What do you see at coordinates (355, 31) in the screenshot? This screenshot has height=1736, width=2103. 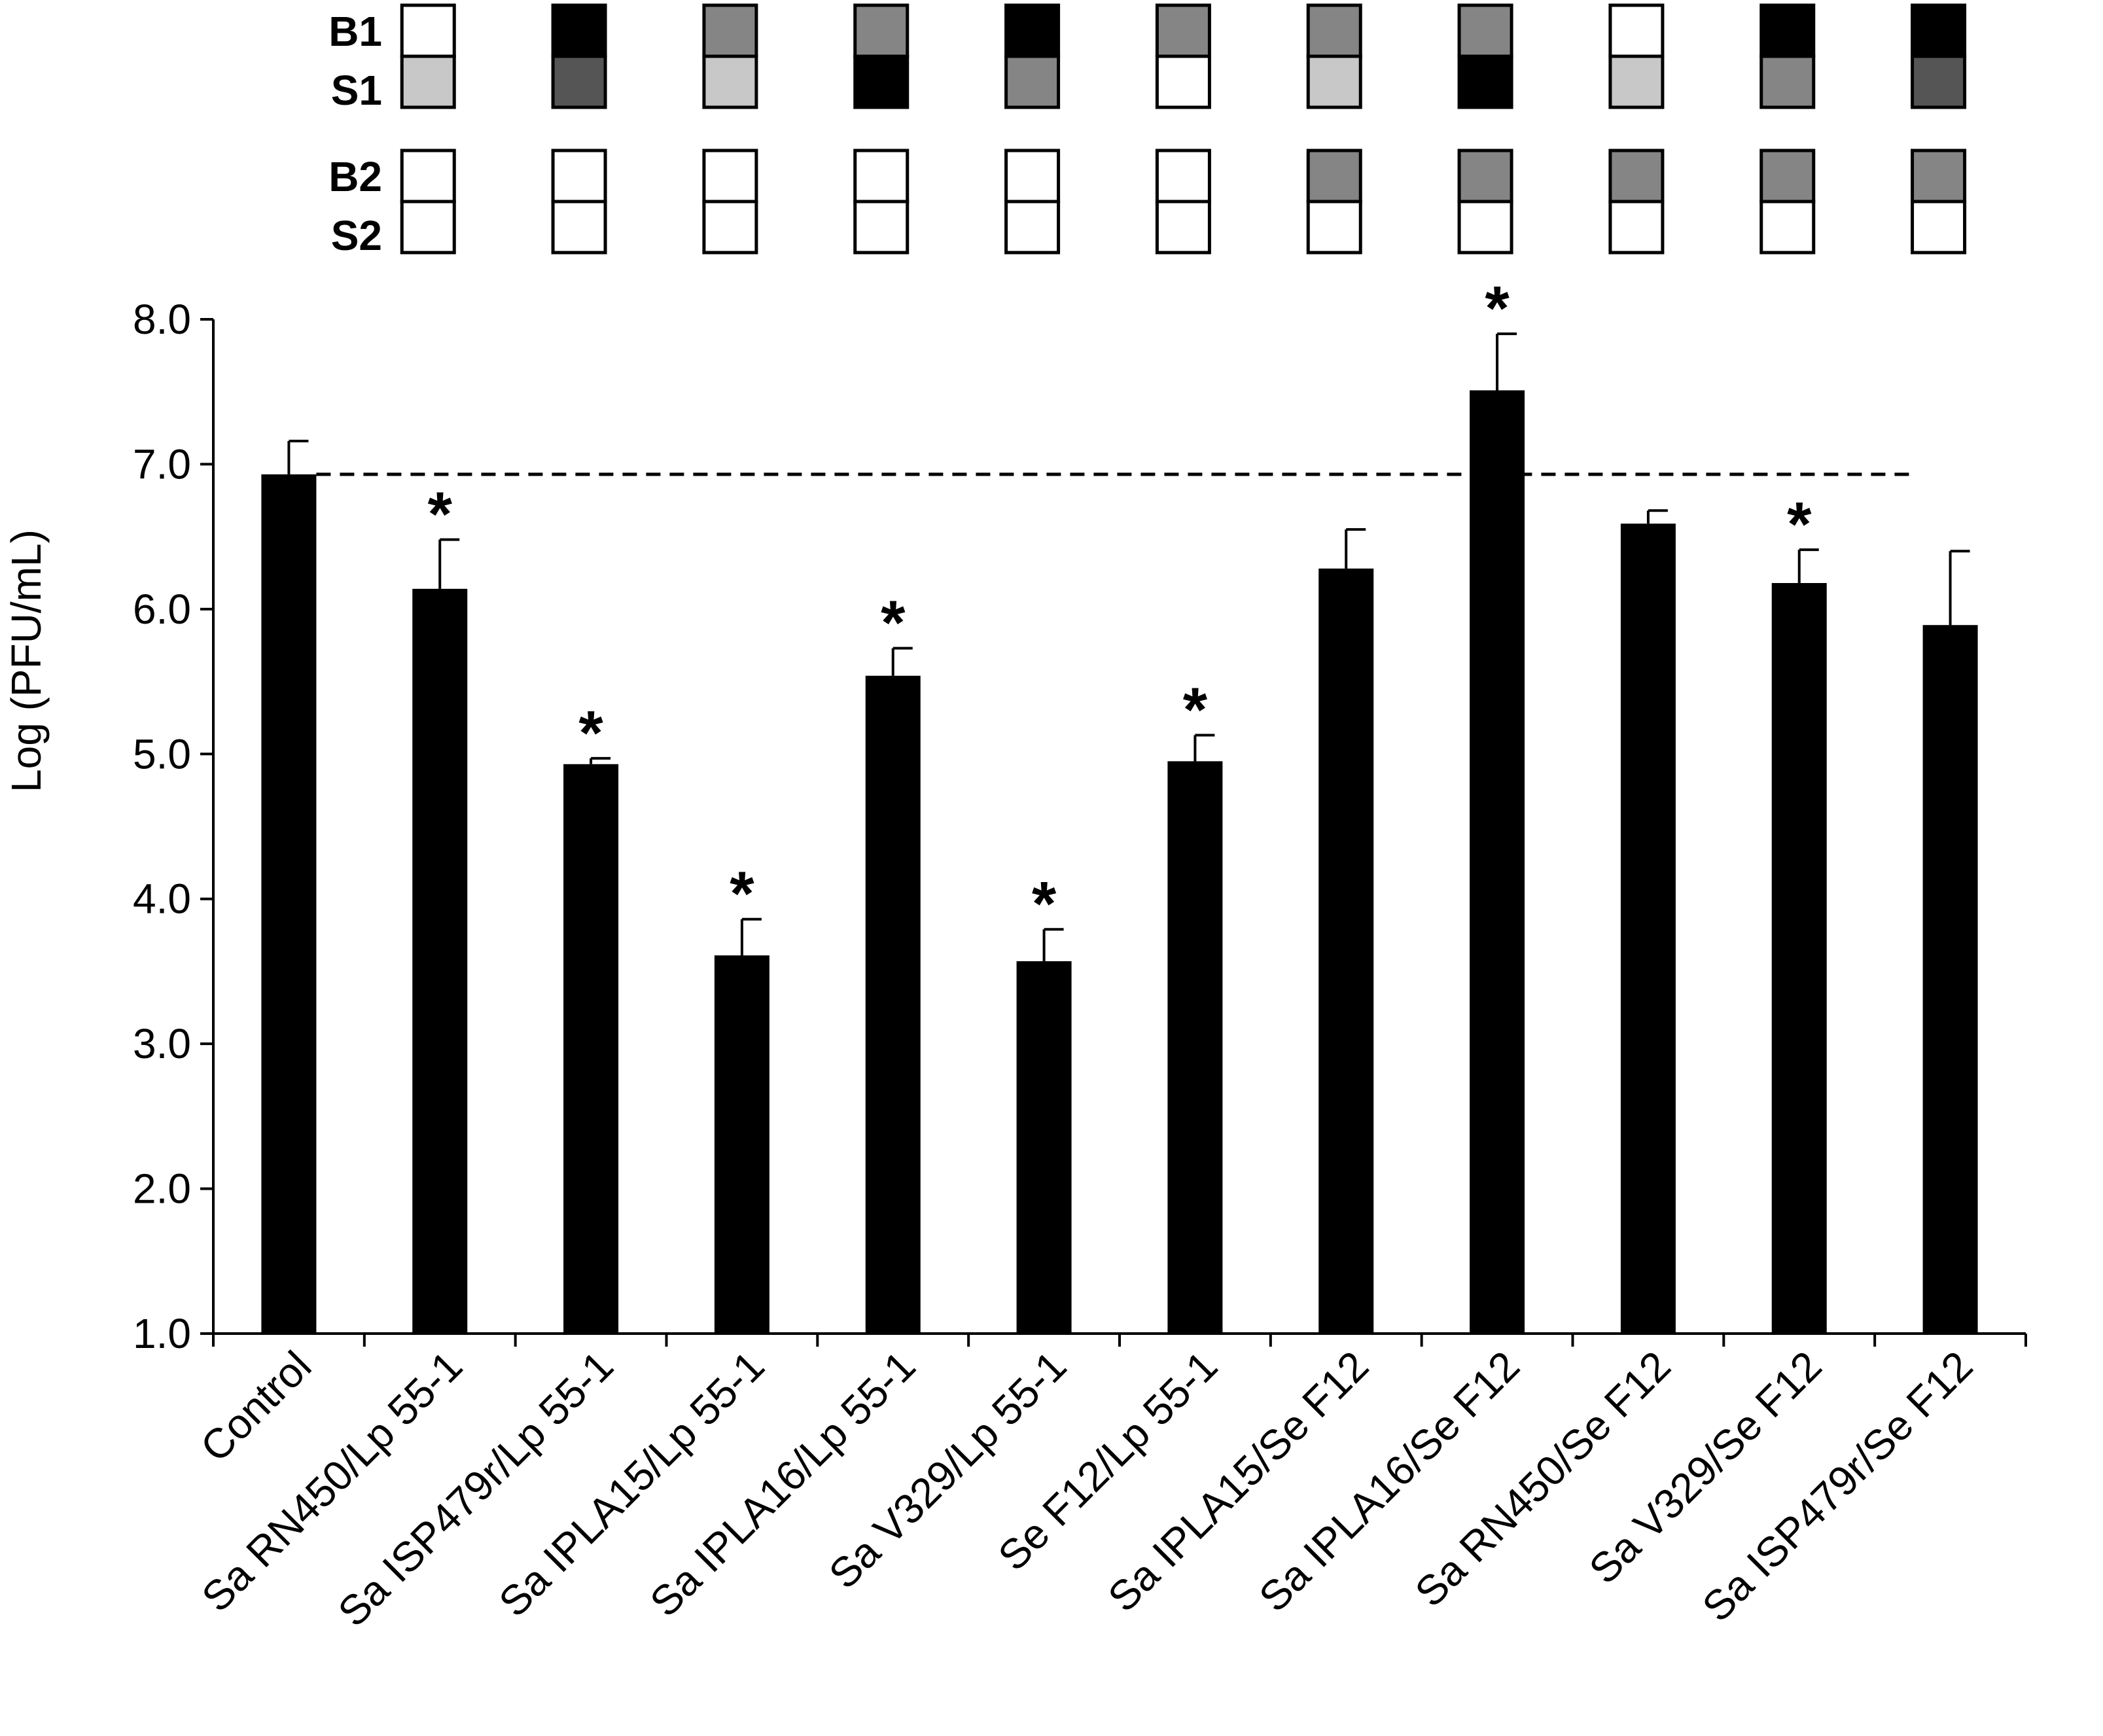 I see `status-row-label-b1: B1` at bounding box center [355, 31].